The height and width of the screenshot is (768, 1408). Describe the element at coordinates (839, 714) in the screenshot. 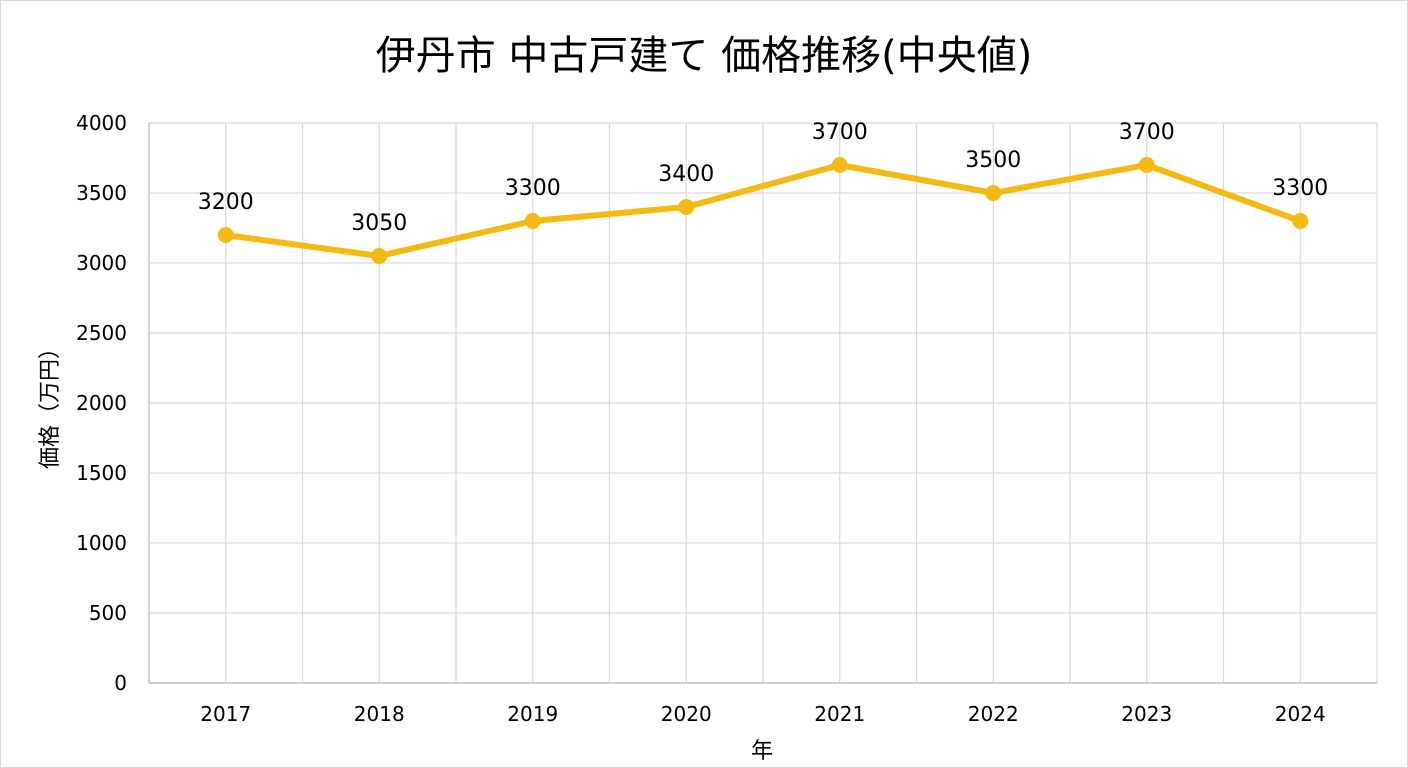

I see `x-tick-label: 2021` at that location.